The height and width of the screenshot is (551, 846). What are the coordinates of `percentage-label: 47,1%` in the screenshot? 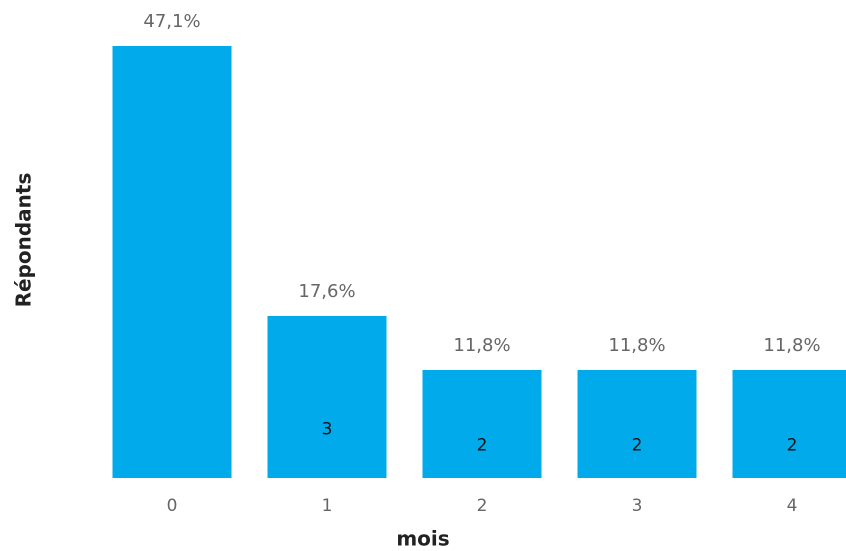 It's located at (171, 21).